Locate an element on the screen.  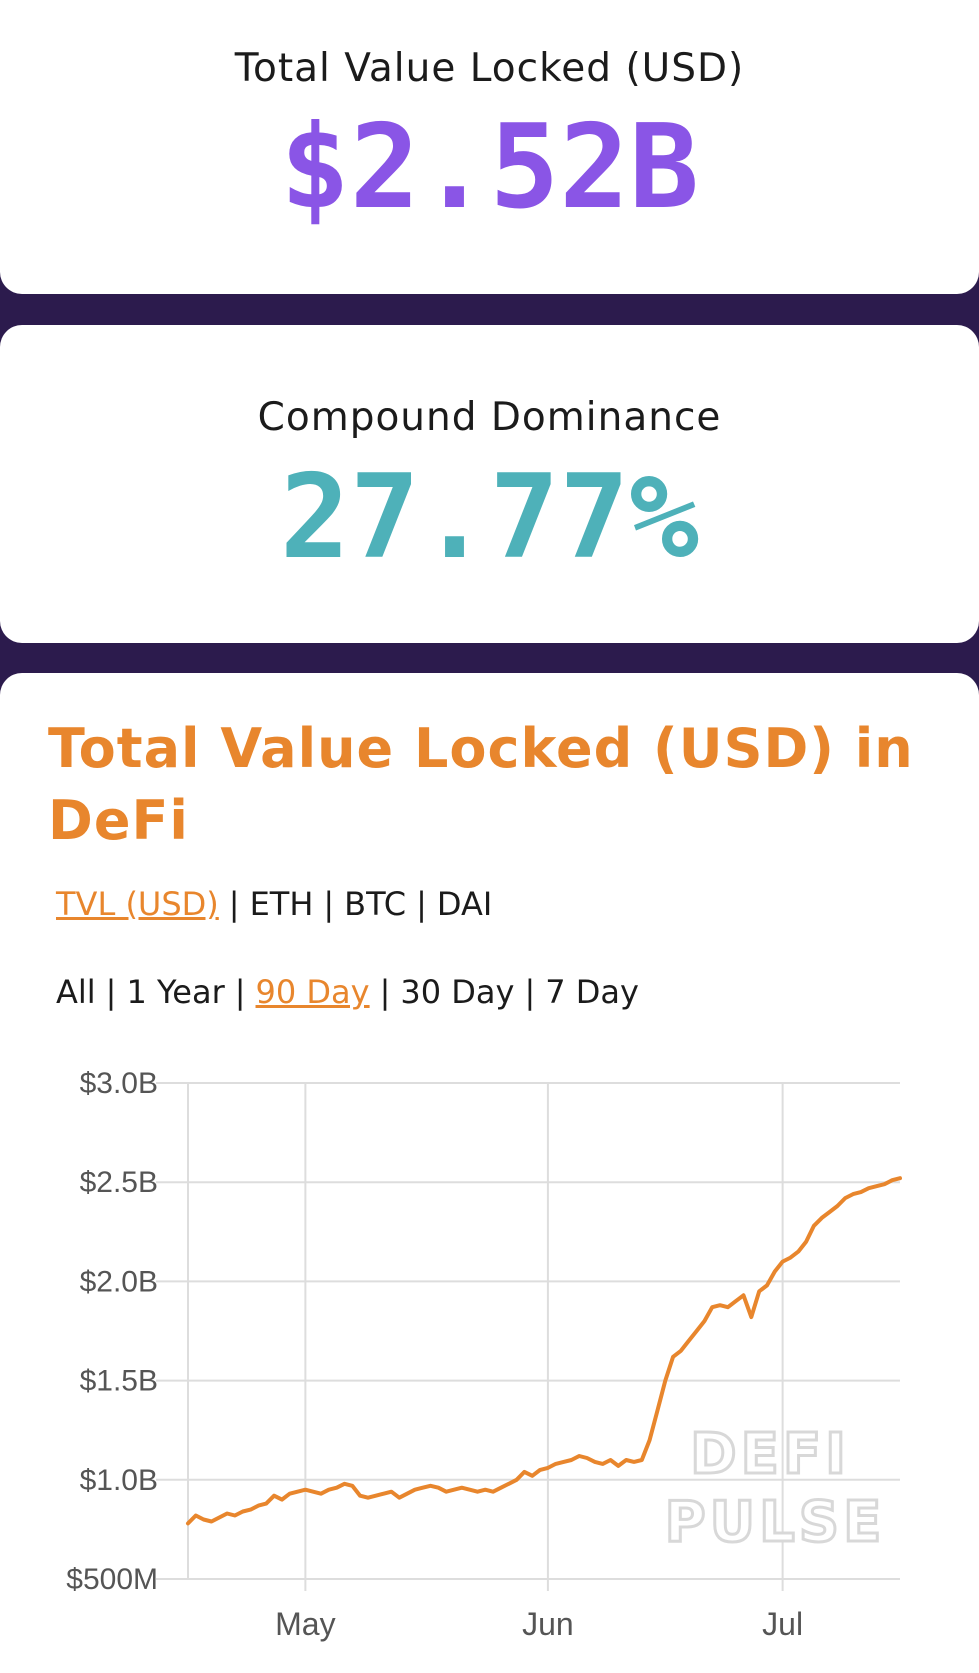
range-selector: All | 1 Year | 90 Day | 30 Day | 7 Day is located at coordinates (347, 992).